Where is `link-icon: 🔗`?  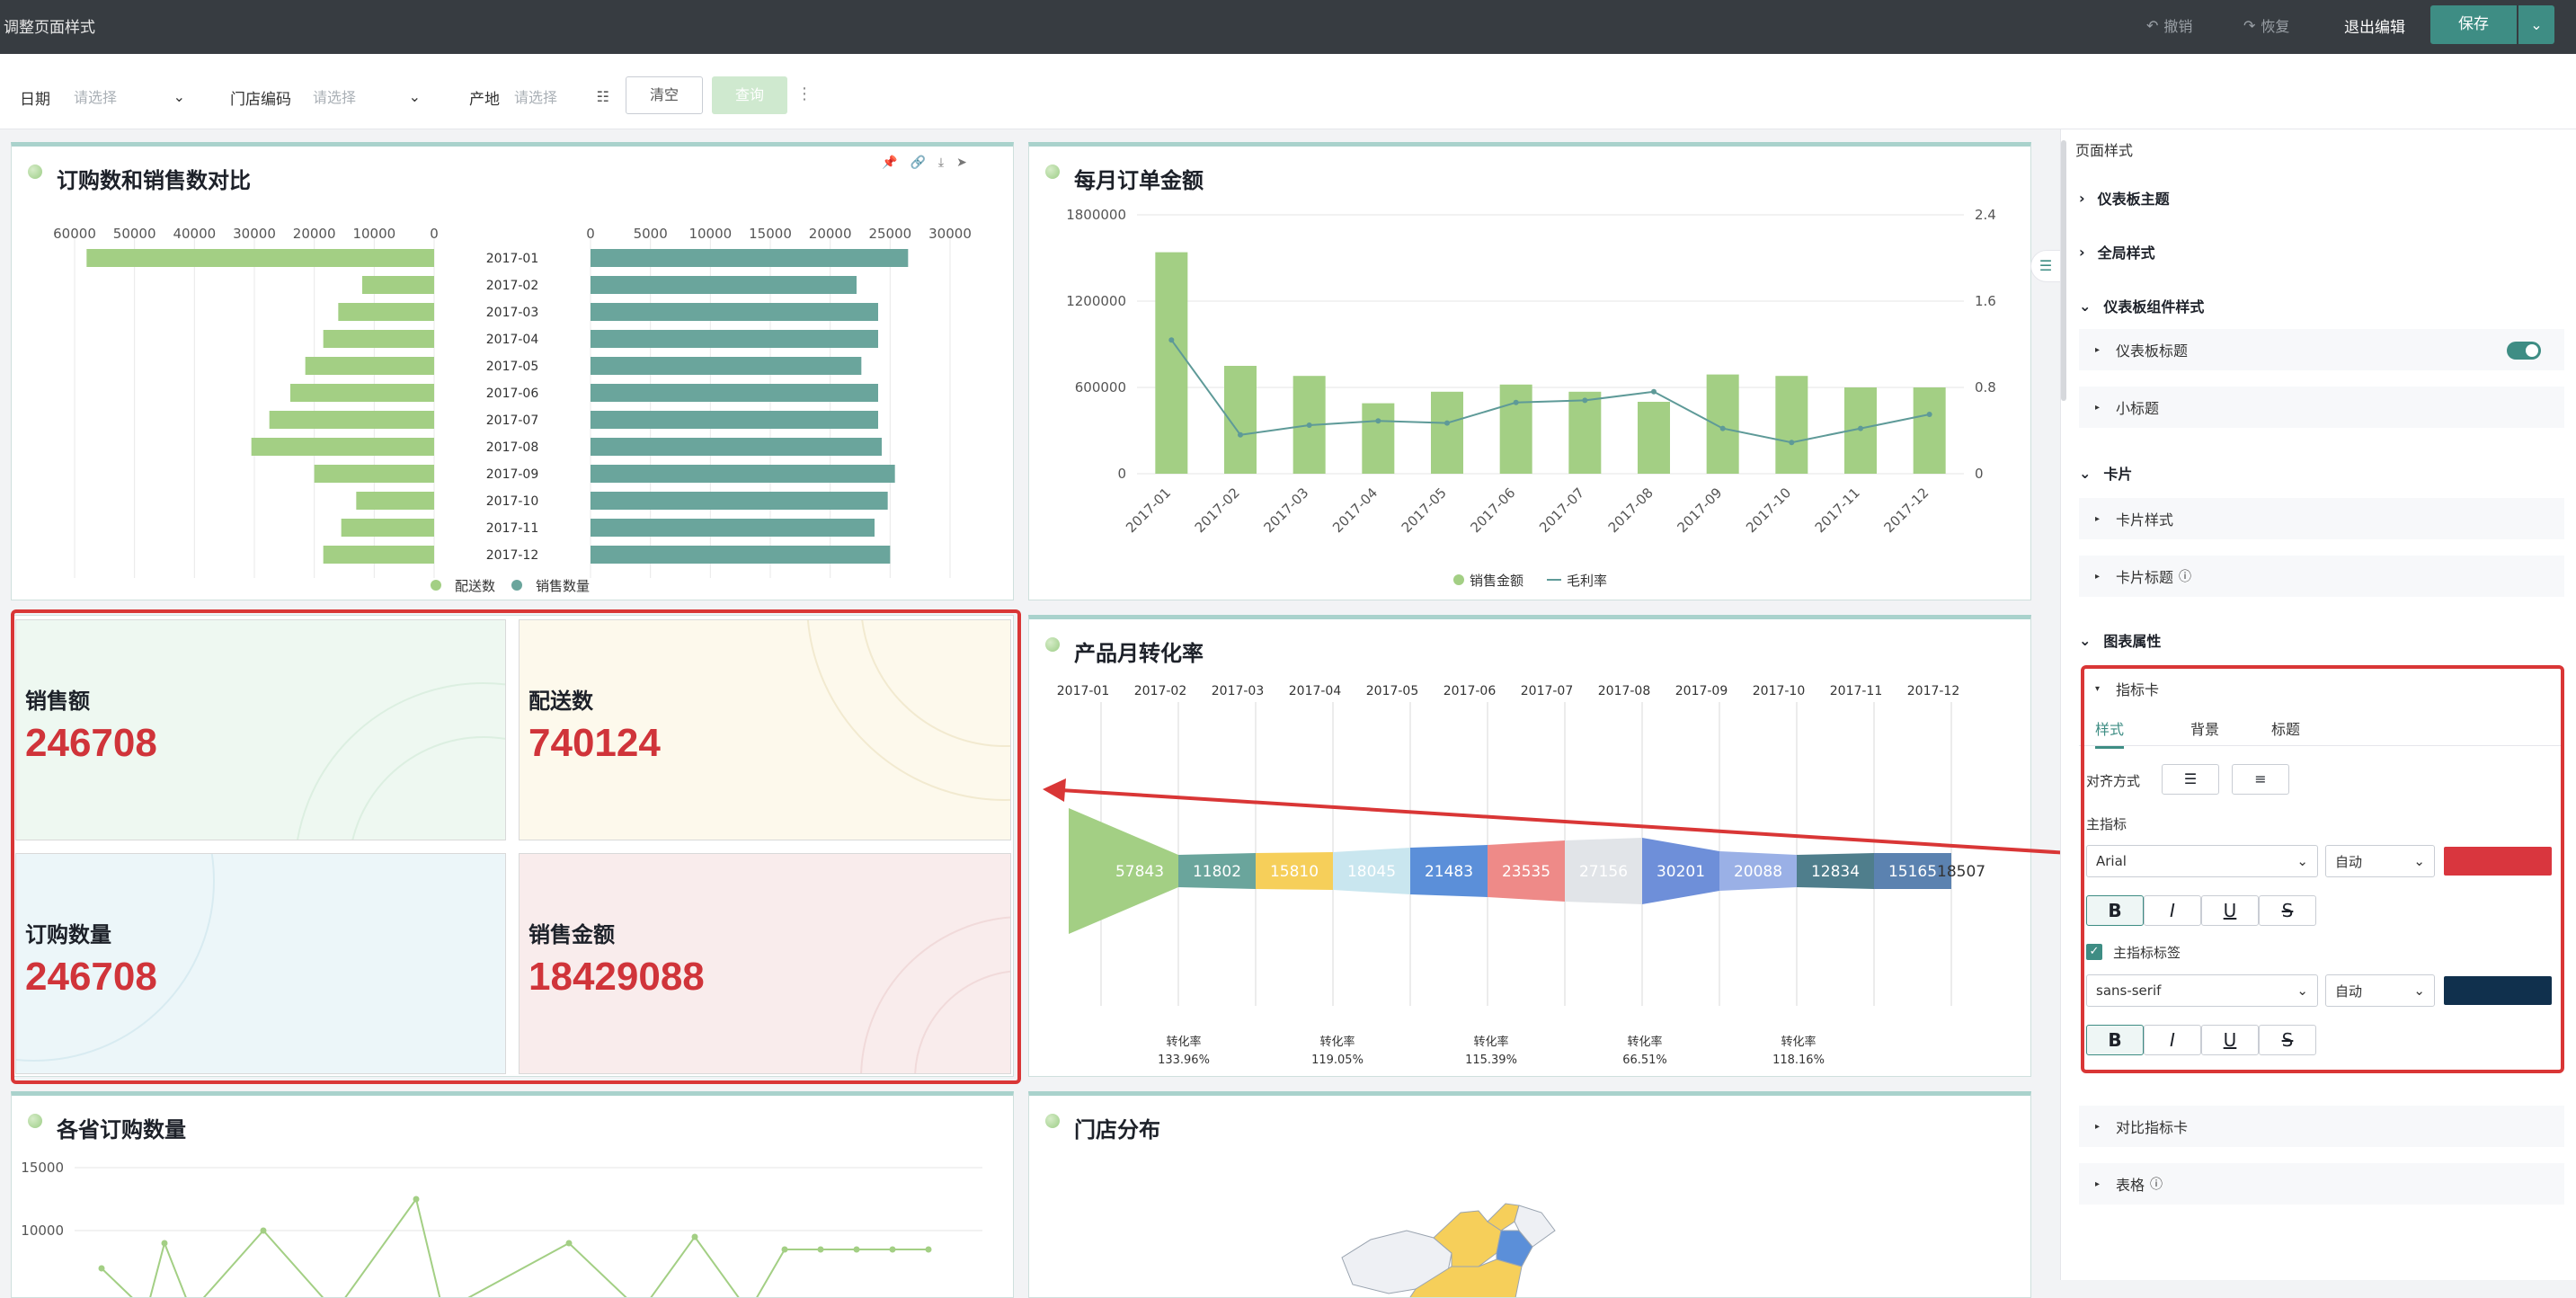
link-icon: 🔗 is located at coordinates (918, 163).